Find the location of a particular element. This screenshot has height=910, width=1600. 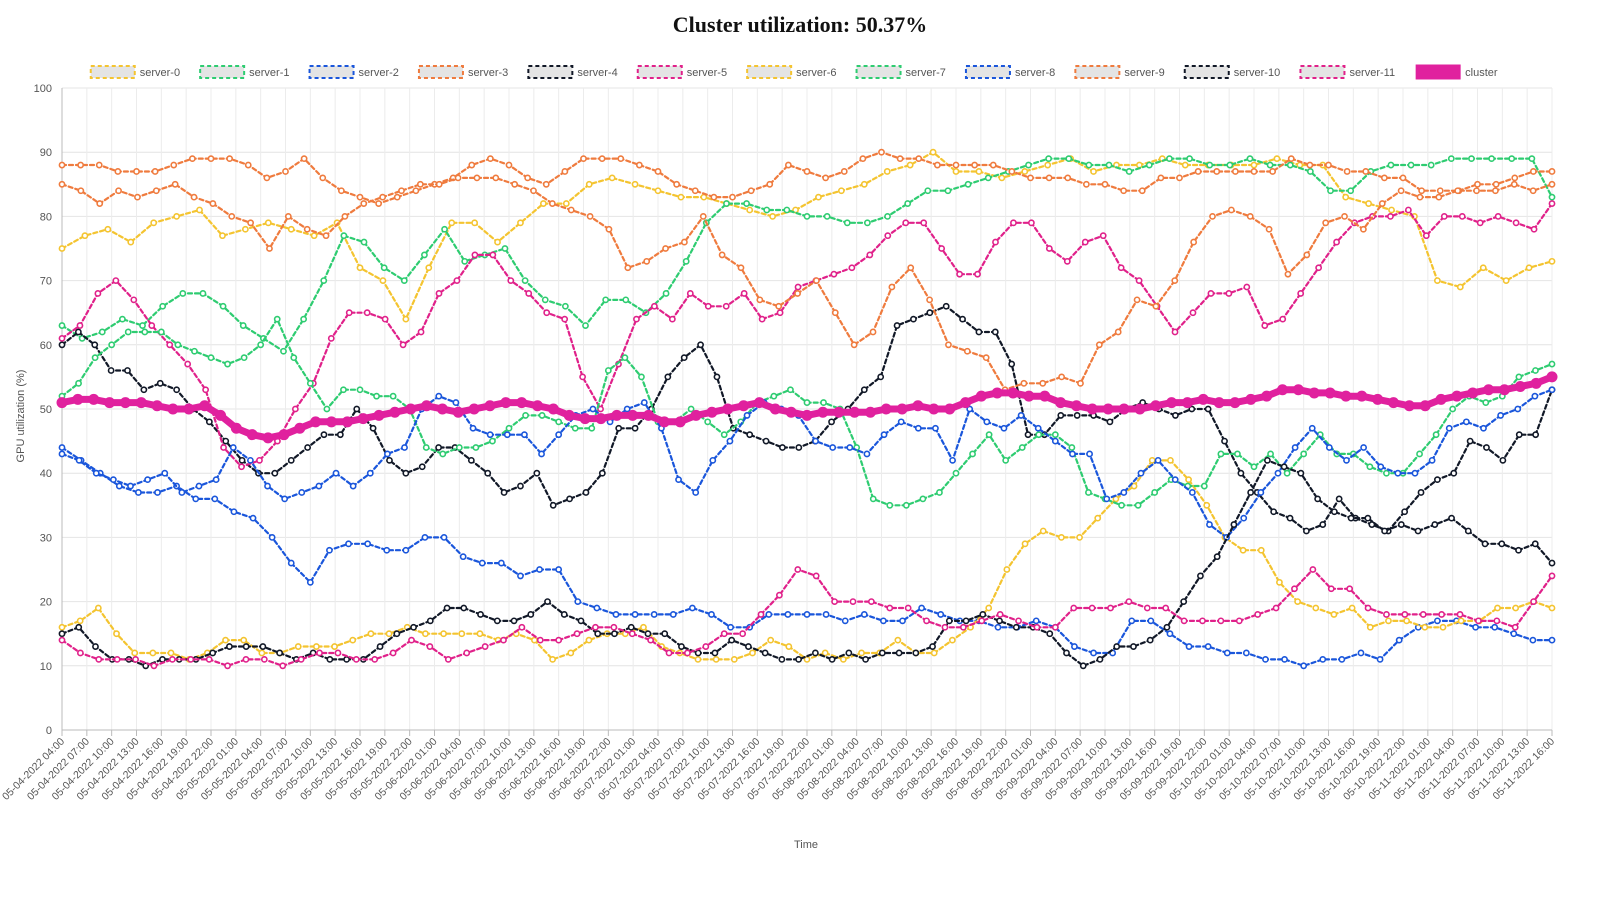

series-cluster is located at coordinates (807, 407).